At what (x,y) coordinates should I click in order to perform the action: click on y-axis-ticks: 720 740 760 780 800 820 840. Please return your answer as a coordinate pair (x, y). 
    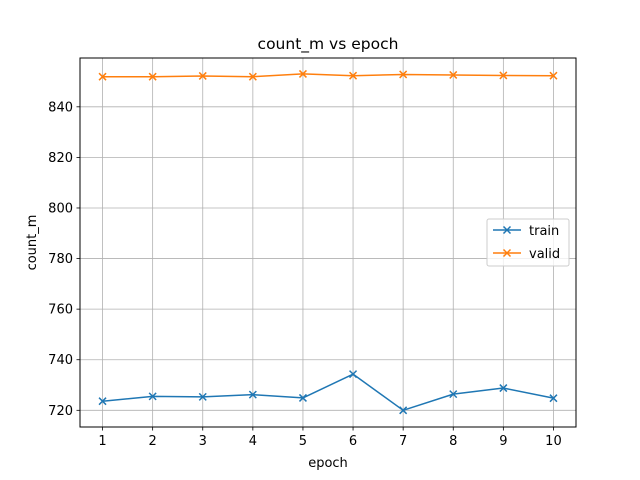
    Looking at the image, I should click on (64, 259).